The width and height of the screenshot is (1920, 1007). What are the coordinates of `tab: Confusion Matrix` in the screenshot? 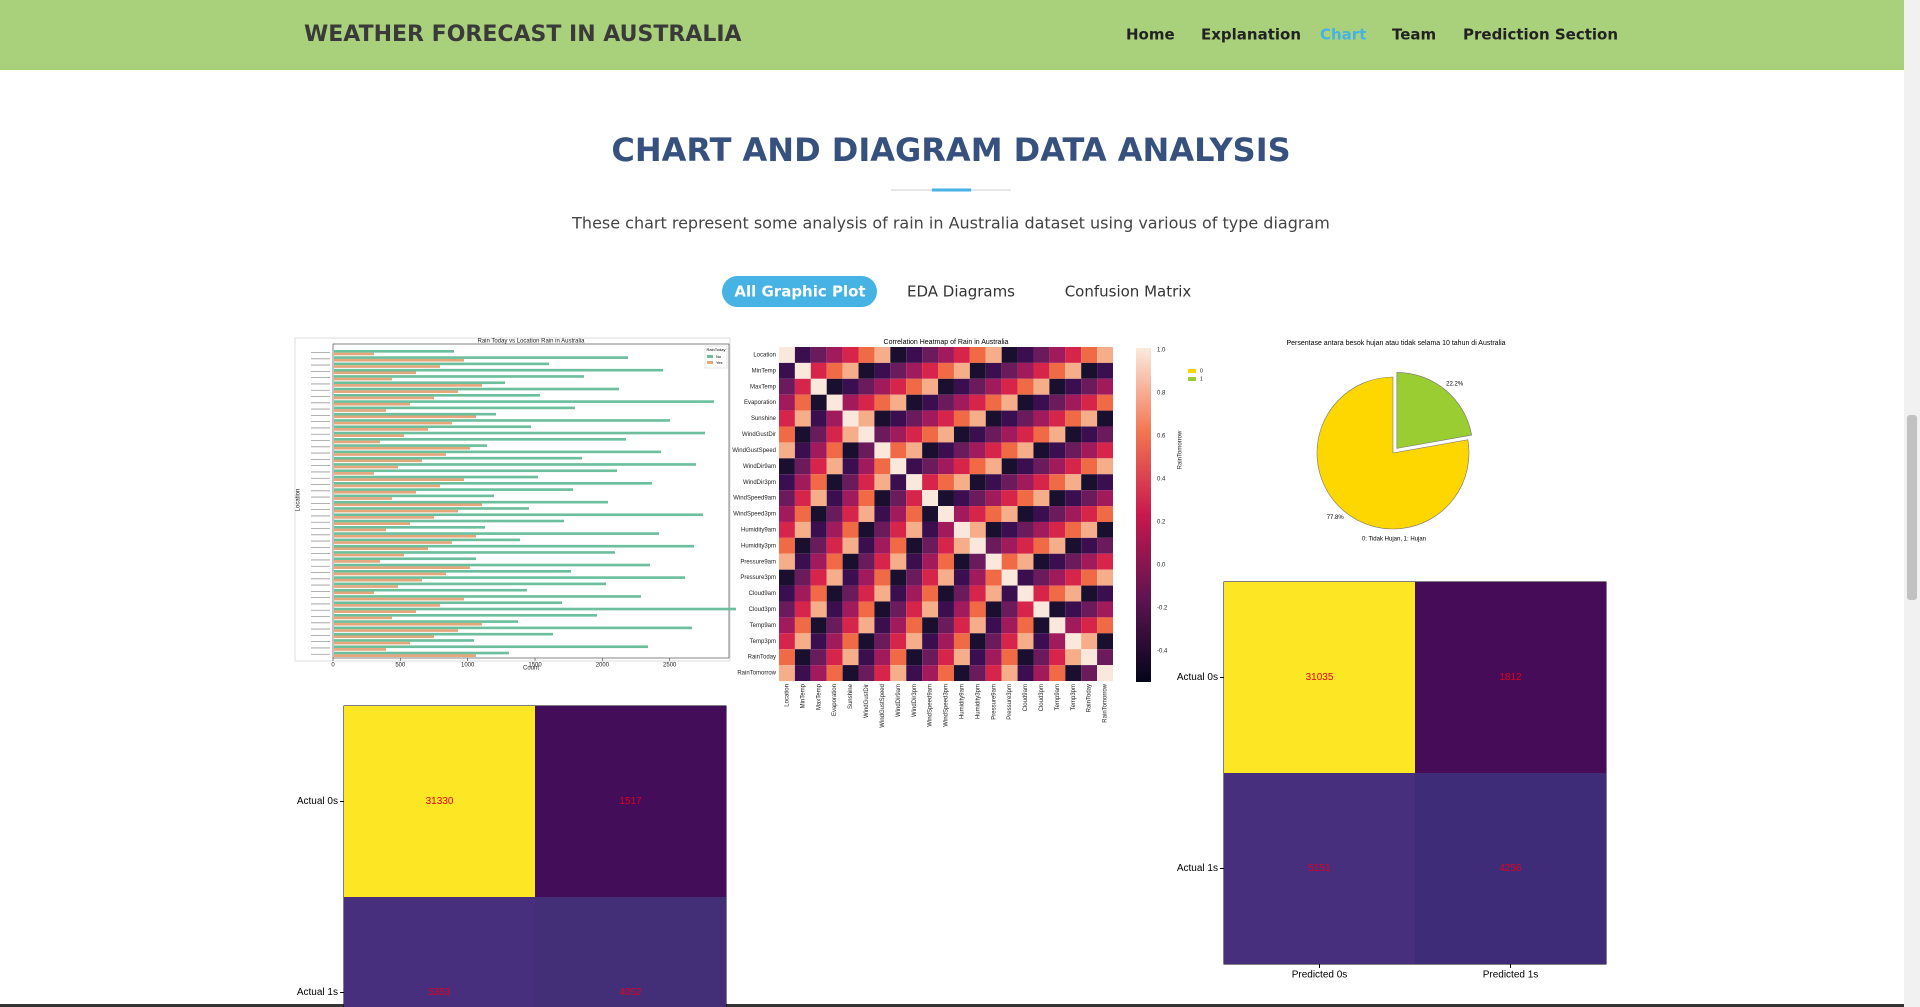 It's located at (1128, 292).